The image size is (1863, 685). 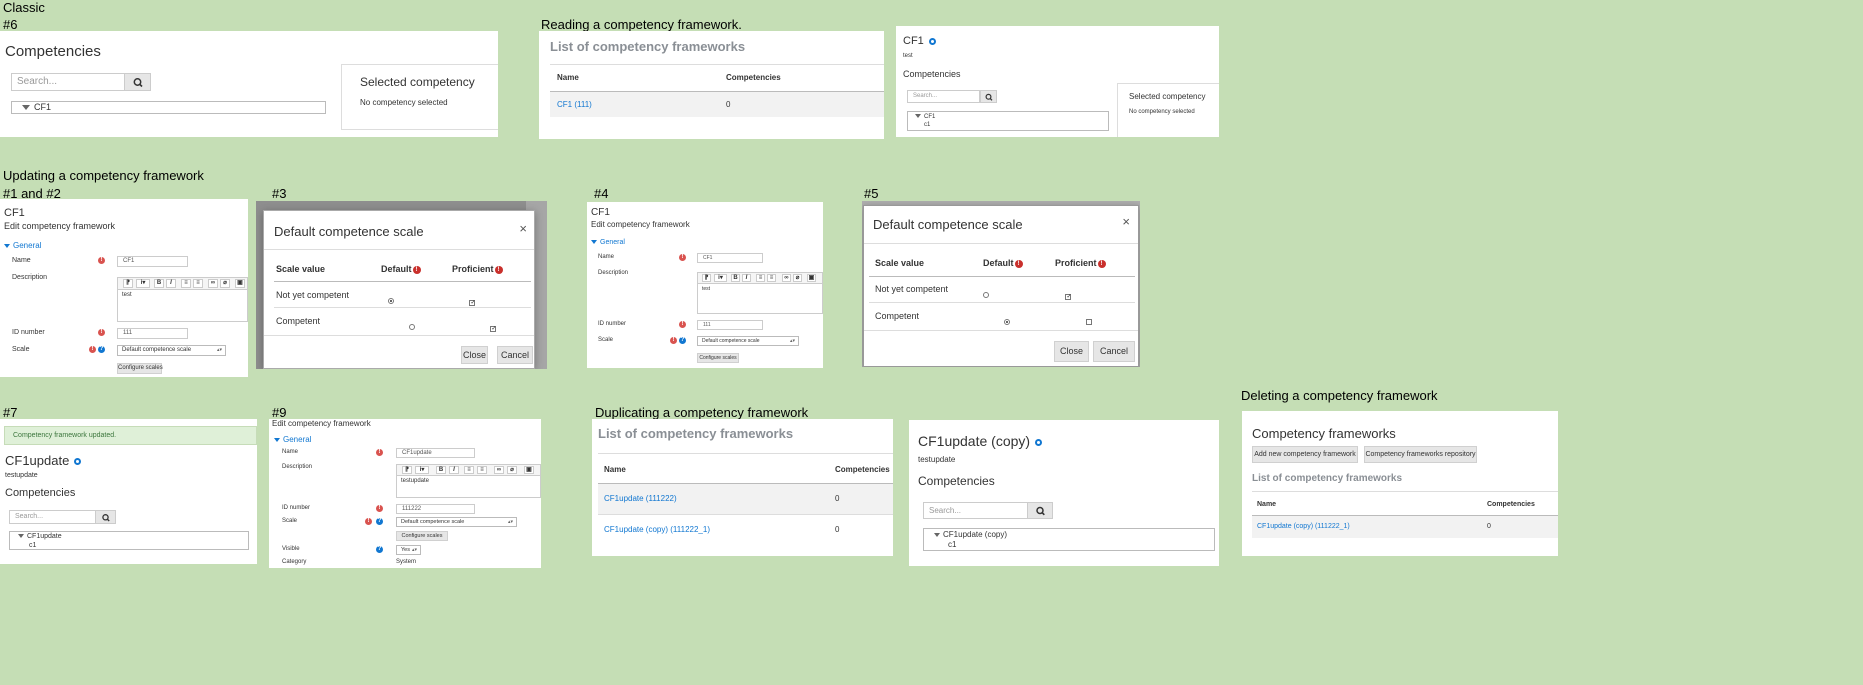 What do you see at coordinates (615, 469) in the screenshot?
I see `col-name: Name` at bounding box center [615, 469].